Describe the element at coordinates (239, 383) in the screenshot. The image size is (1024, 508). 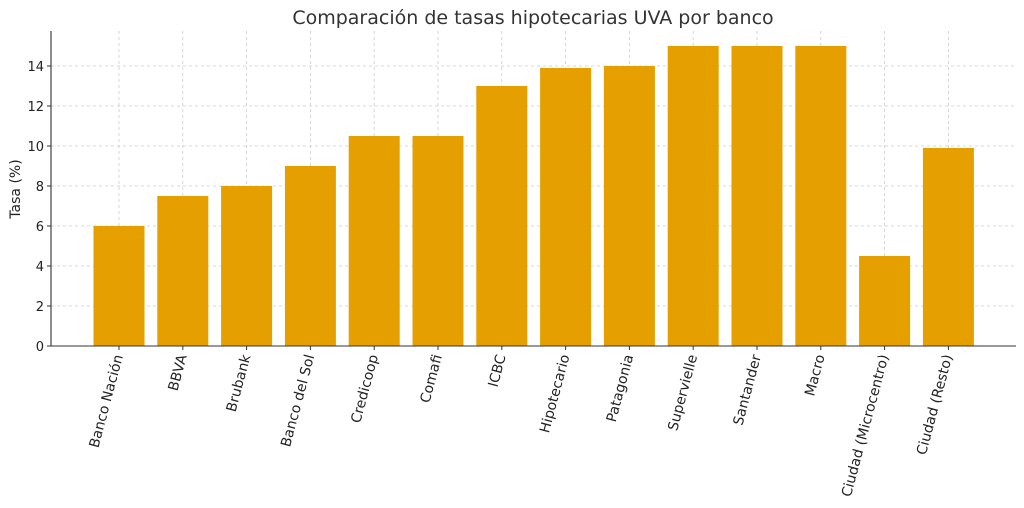
I see `x-tick-label: Brubank` at that location.